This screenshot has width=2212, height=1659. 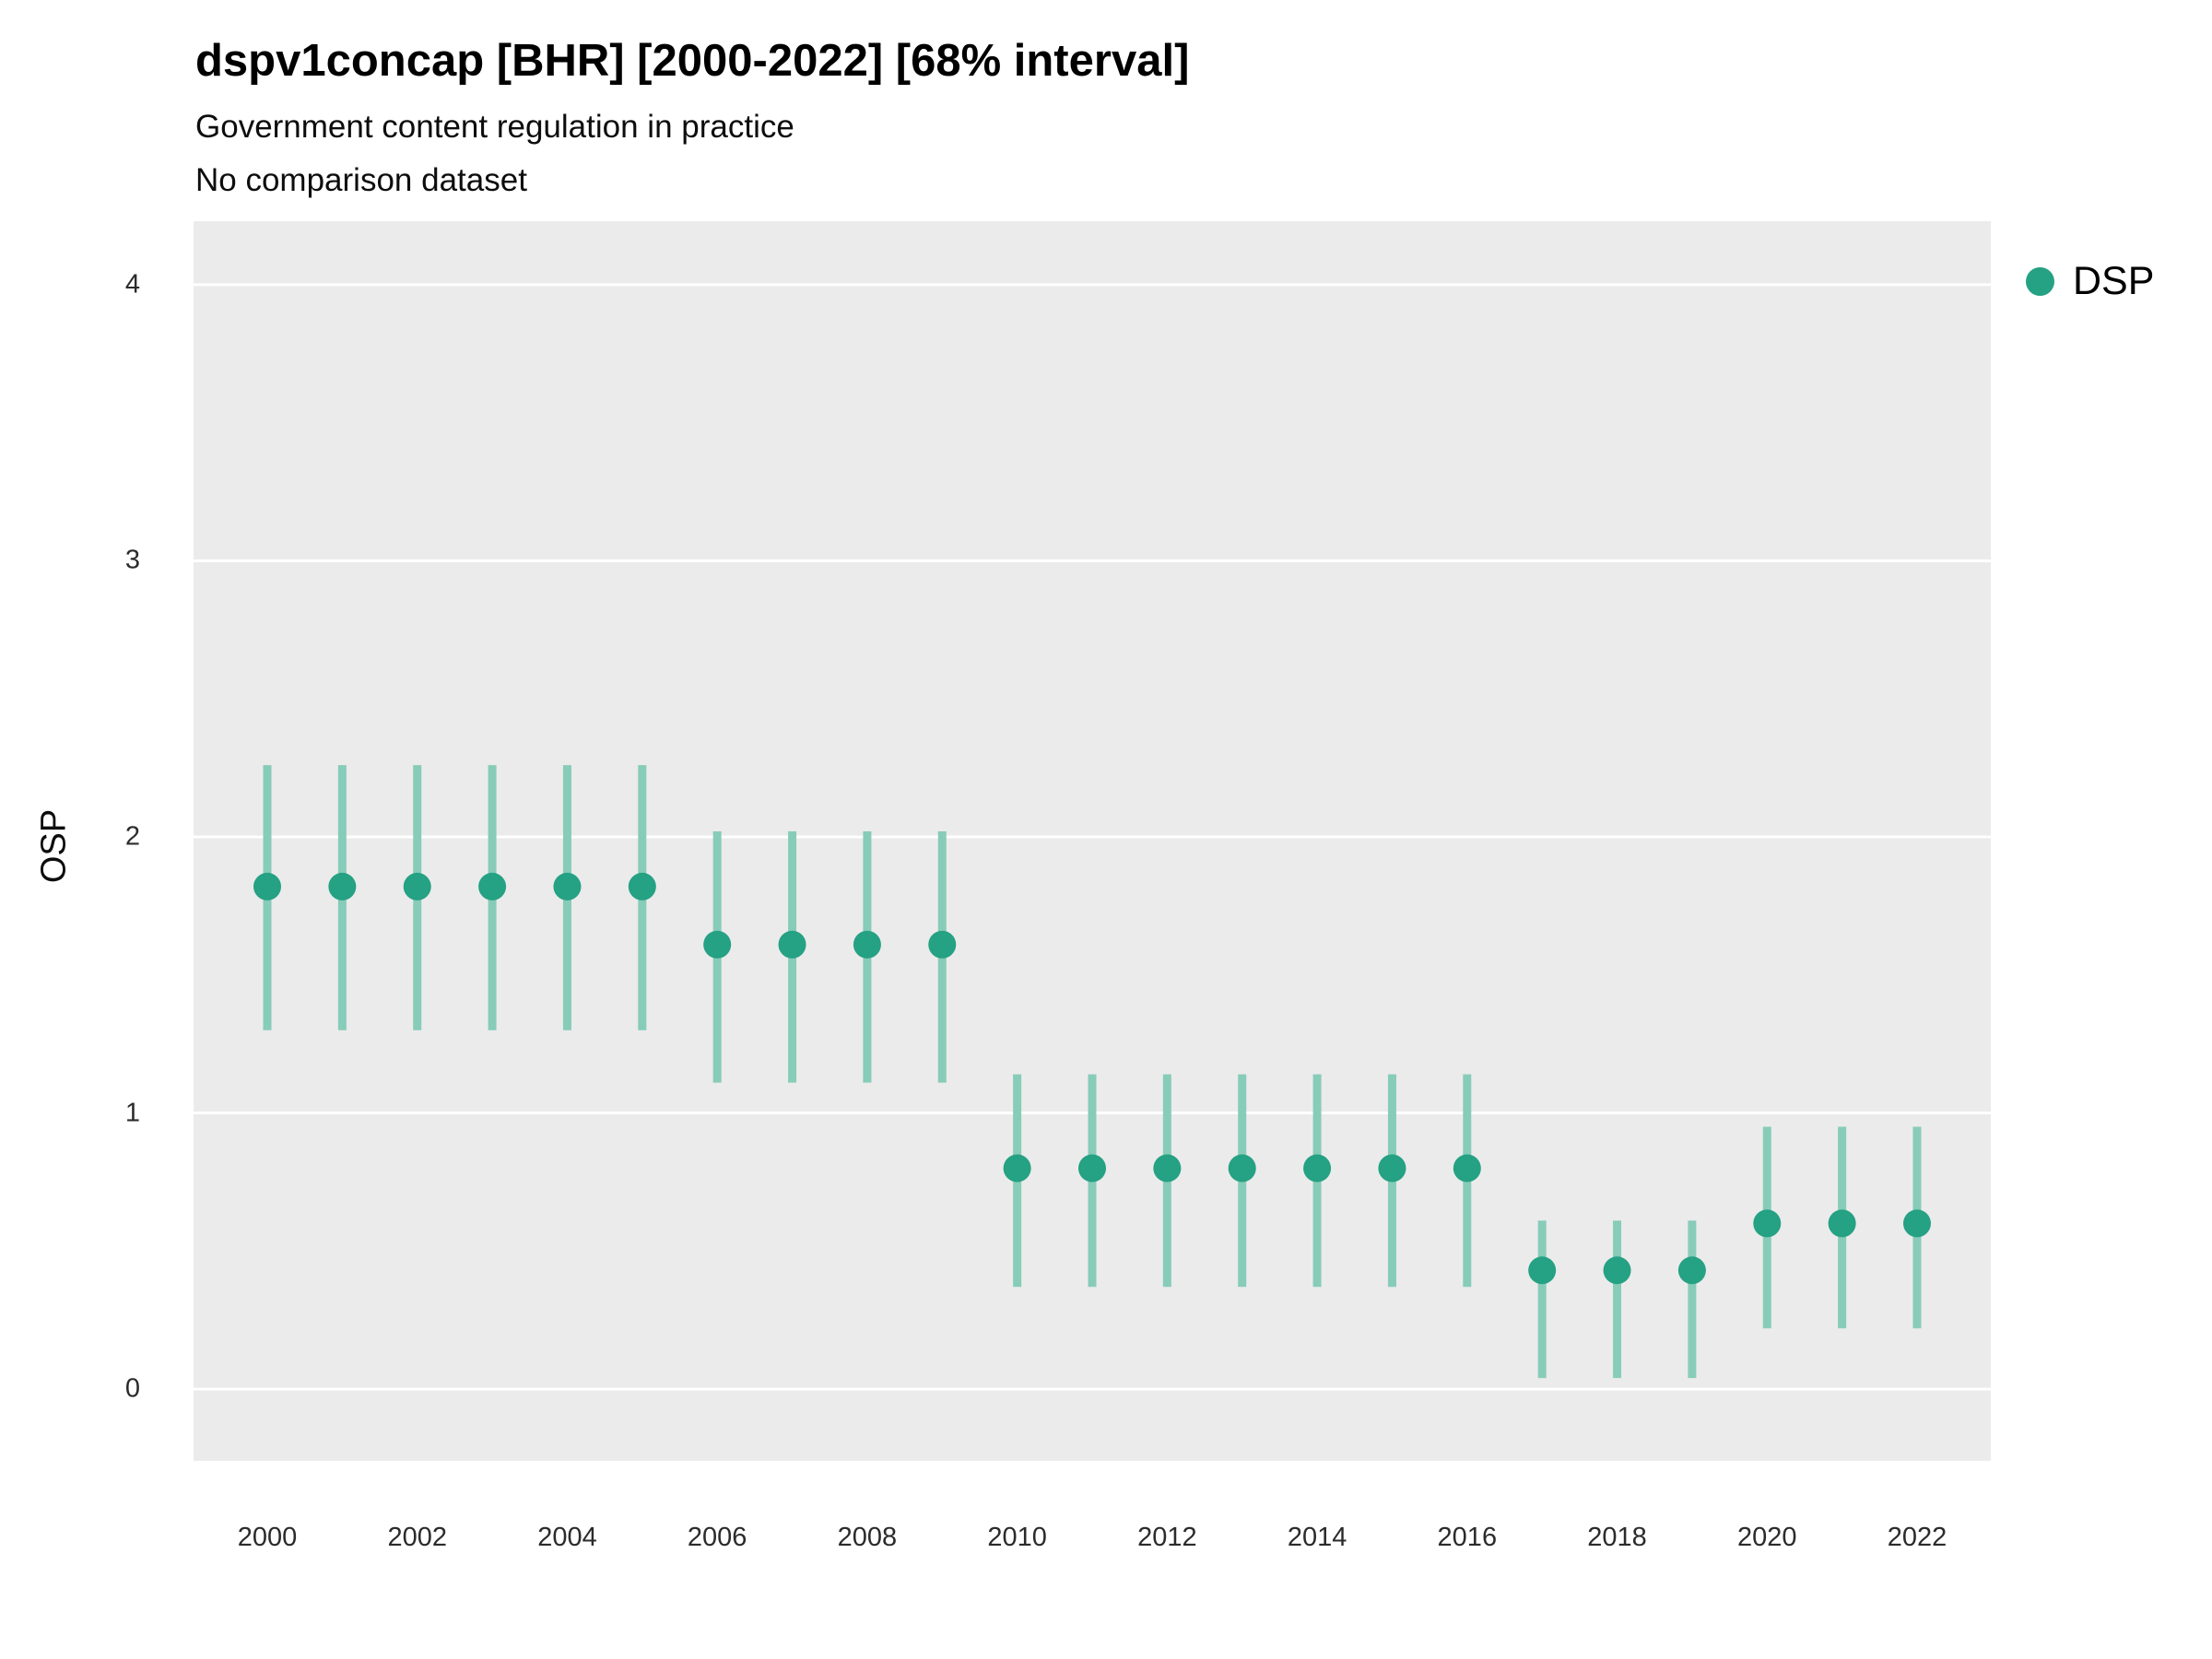 I want to click on x-tick-label-2020: 2020, so click(x=1767, y=1537).